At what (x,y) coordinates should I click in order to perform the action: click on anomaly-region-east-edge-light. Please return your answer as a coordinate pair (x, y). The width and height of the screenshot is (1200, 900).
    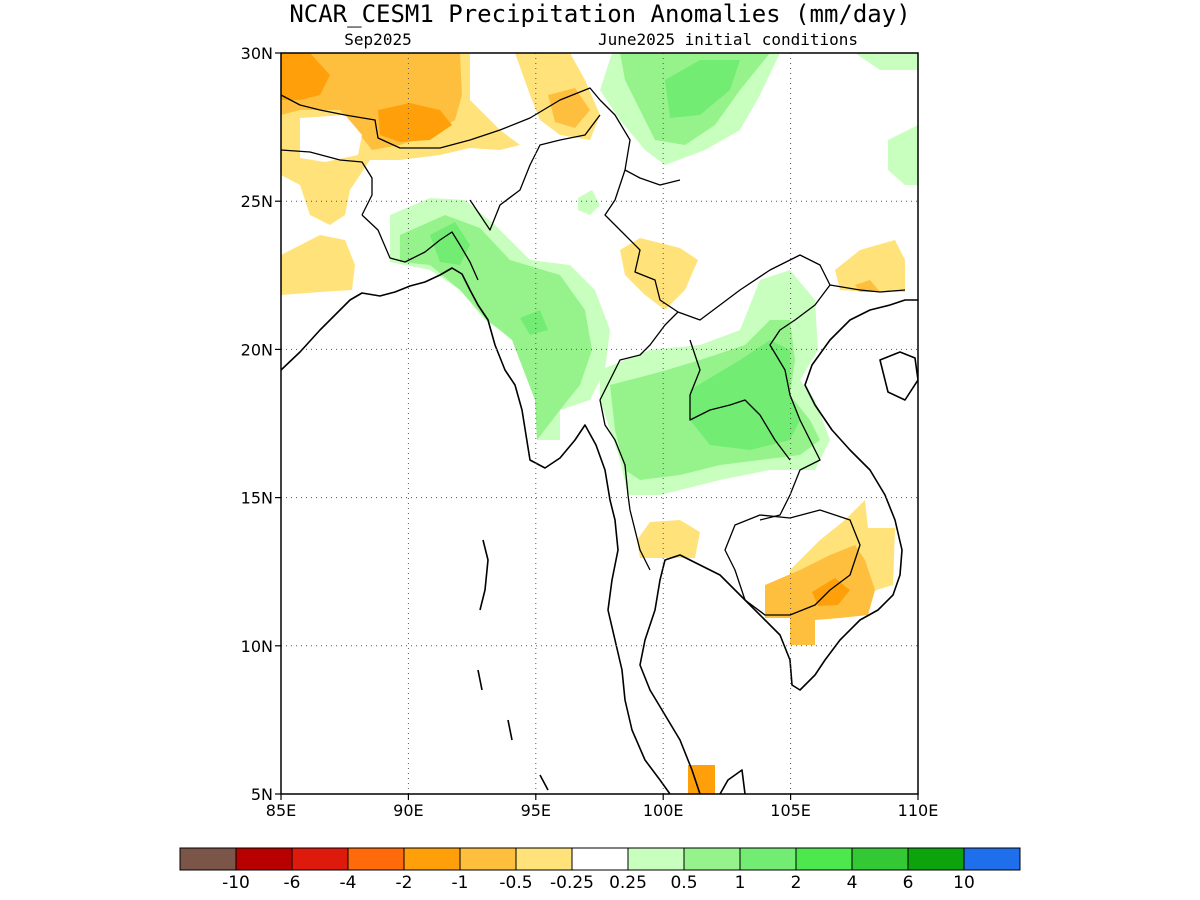
    Looking at the image, I should click on (903, 155).